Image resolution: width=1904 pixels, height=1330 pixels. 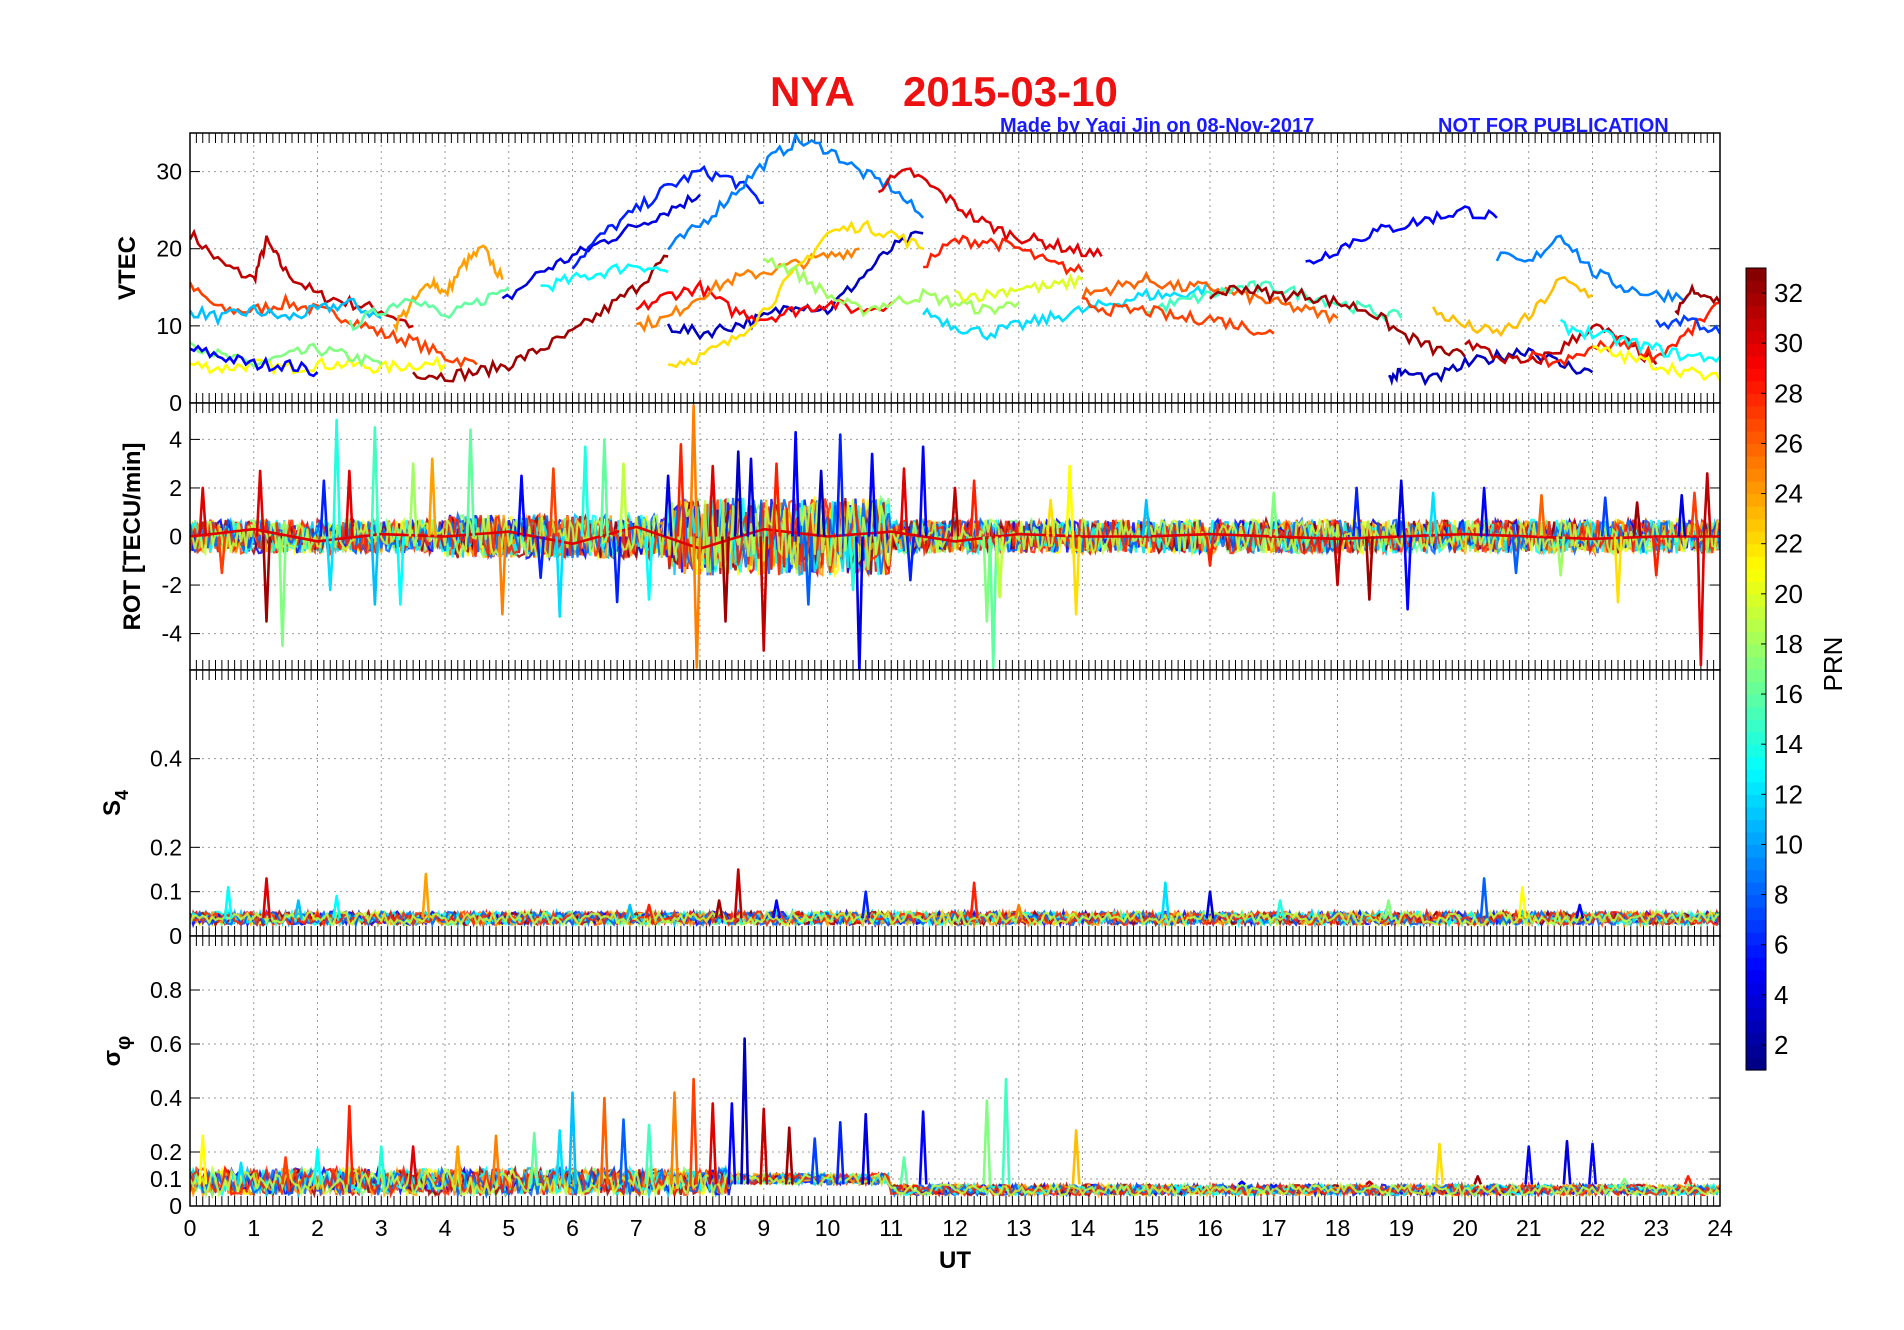 What do you see at coordinates (115, 803) in the screenshot?
I see `y-axis-label: S4` at bounding box center [115, 803].